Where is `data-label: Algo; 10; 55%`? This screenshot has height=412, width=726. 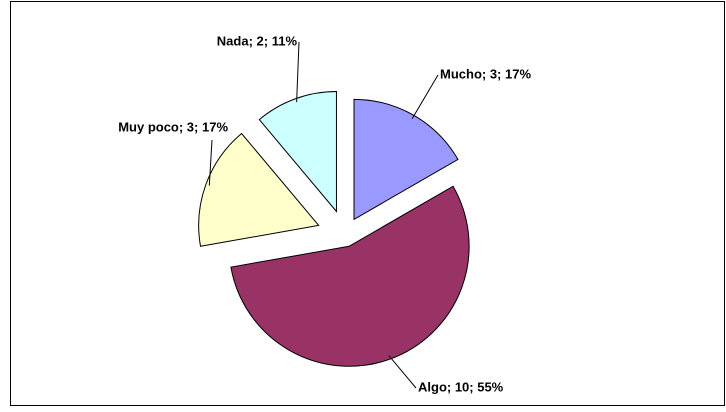 data-label: Algo; 10; 55% is located at coordinates (461, 386).